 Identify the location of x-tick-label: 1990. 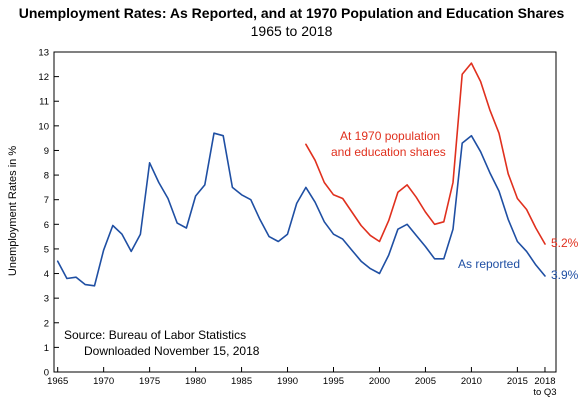
(287, 381).